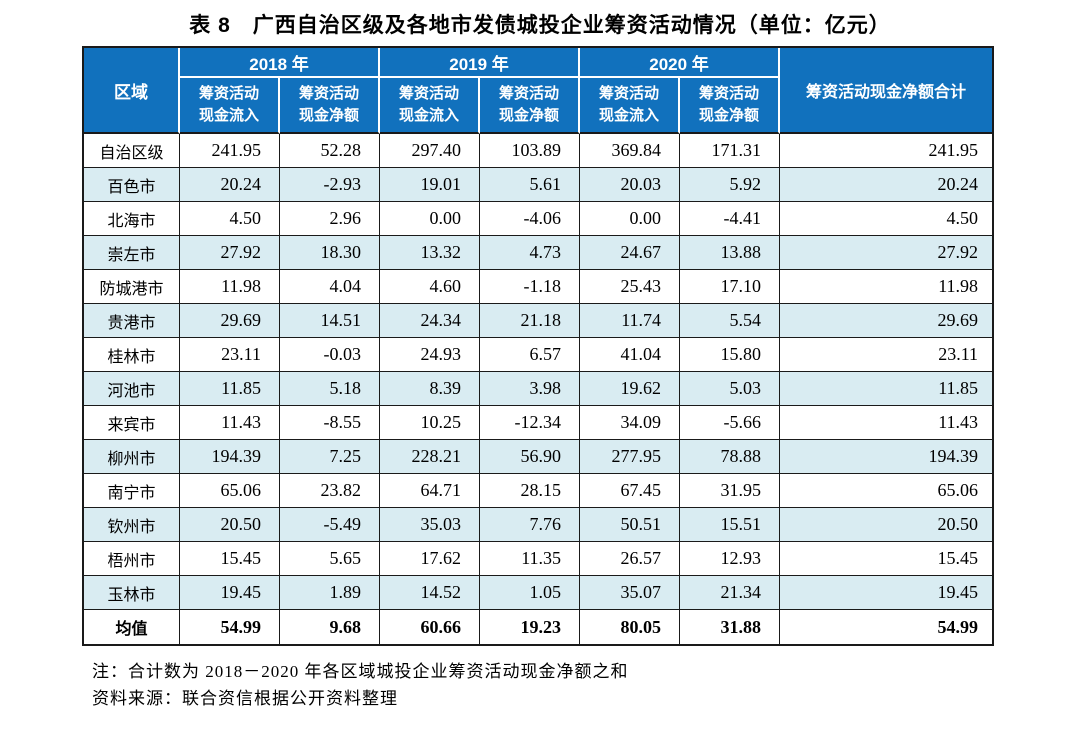 The height and width of the screenshot is (730, 1080). What do you see at coordinates (330, 355) in the screenshot?
I see `value-cell: -0.03` at bounding box center [330, 355].